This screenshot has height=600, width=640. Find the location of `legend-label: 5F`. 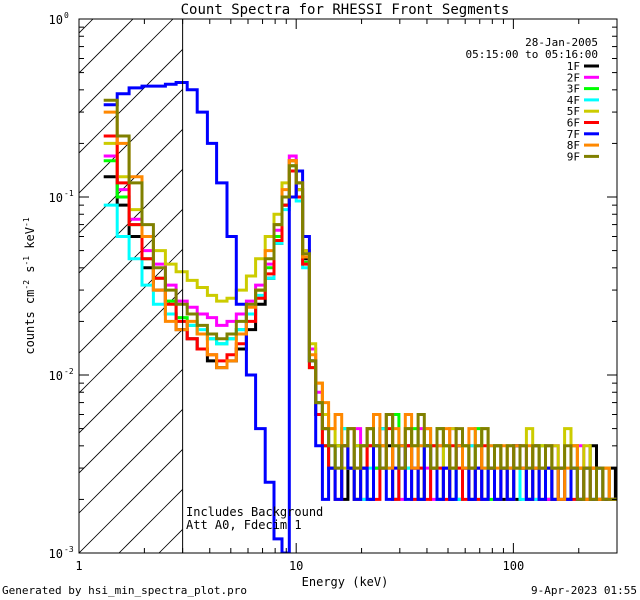

legend-label: 5F is located at coordinates (573, 111).